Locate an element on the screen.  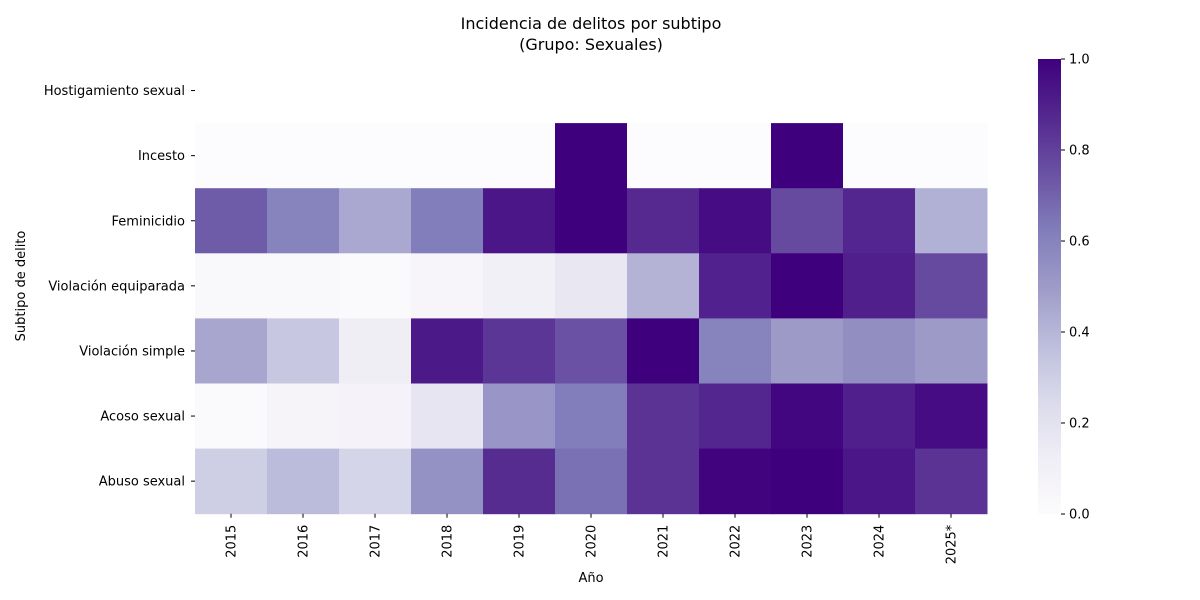
colorbar-tick-label: 0.4 is located at coordinates (1079, 333).